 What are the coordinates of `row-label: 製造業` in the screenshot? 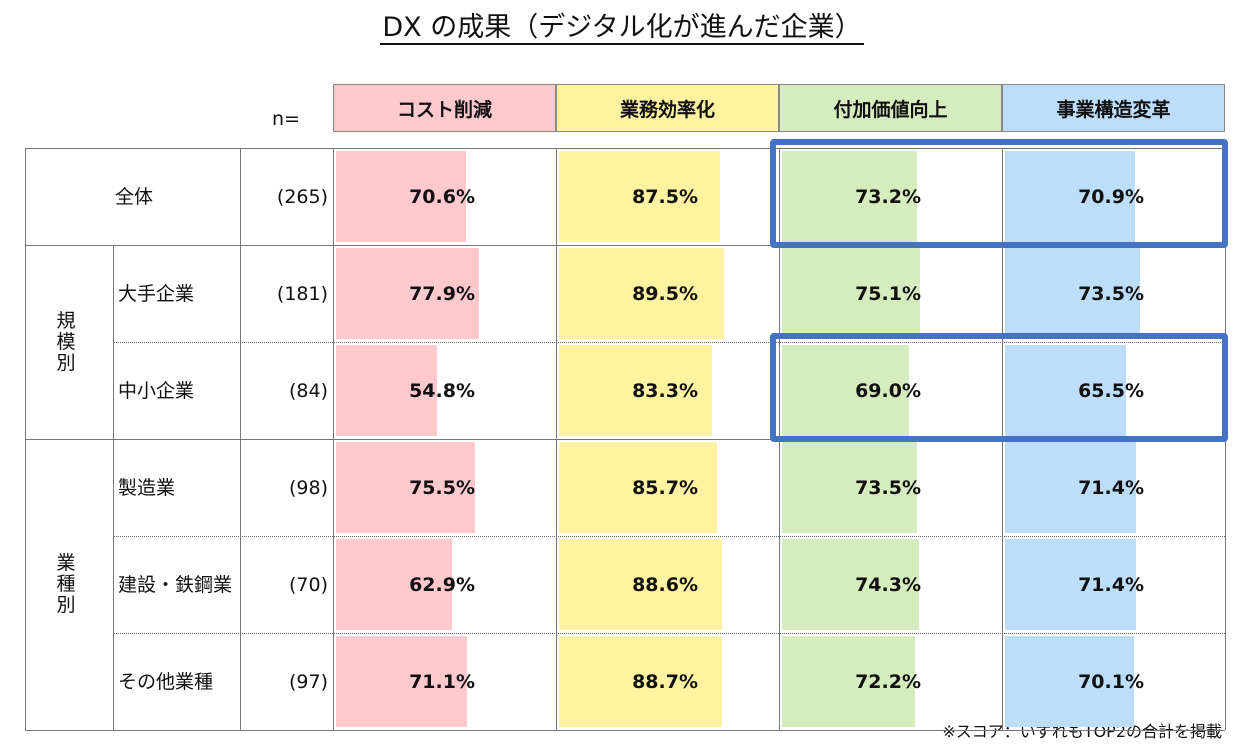 It's located at (147, 487).